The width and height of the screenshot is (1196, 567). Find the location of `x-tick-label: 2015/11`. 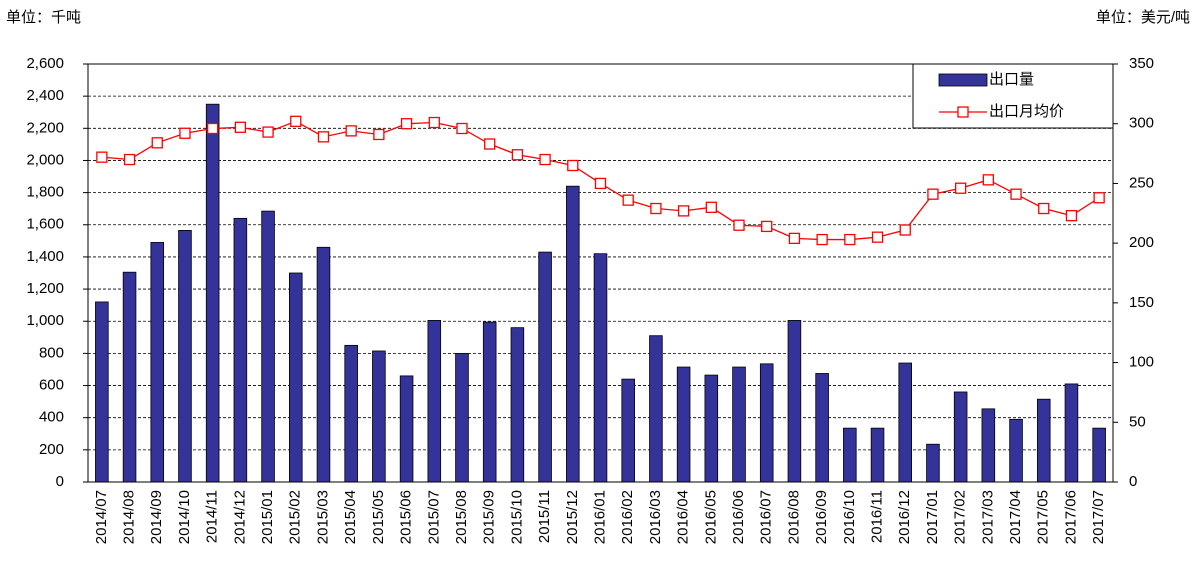

x-tick-label: 2015/11 is located at coordinates (544, 516).